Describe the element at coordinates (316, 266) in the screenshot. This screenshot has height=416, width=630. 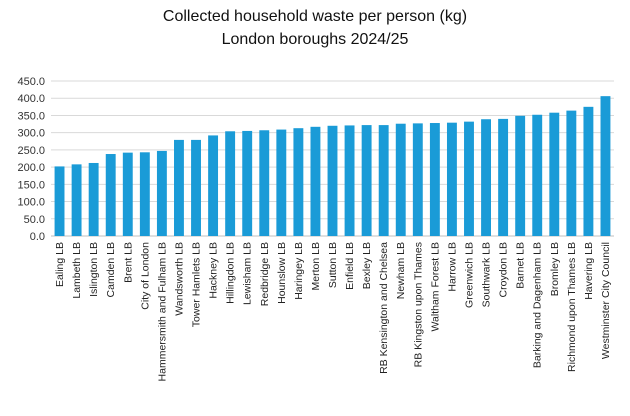
I see `x-tick-label: Merton LB` at that location.